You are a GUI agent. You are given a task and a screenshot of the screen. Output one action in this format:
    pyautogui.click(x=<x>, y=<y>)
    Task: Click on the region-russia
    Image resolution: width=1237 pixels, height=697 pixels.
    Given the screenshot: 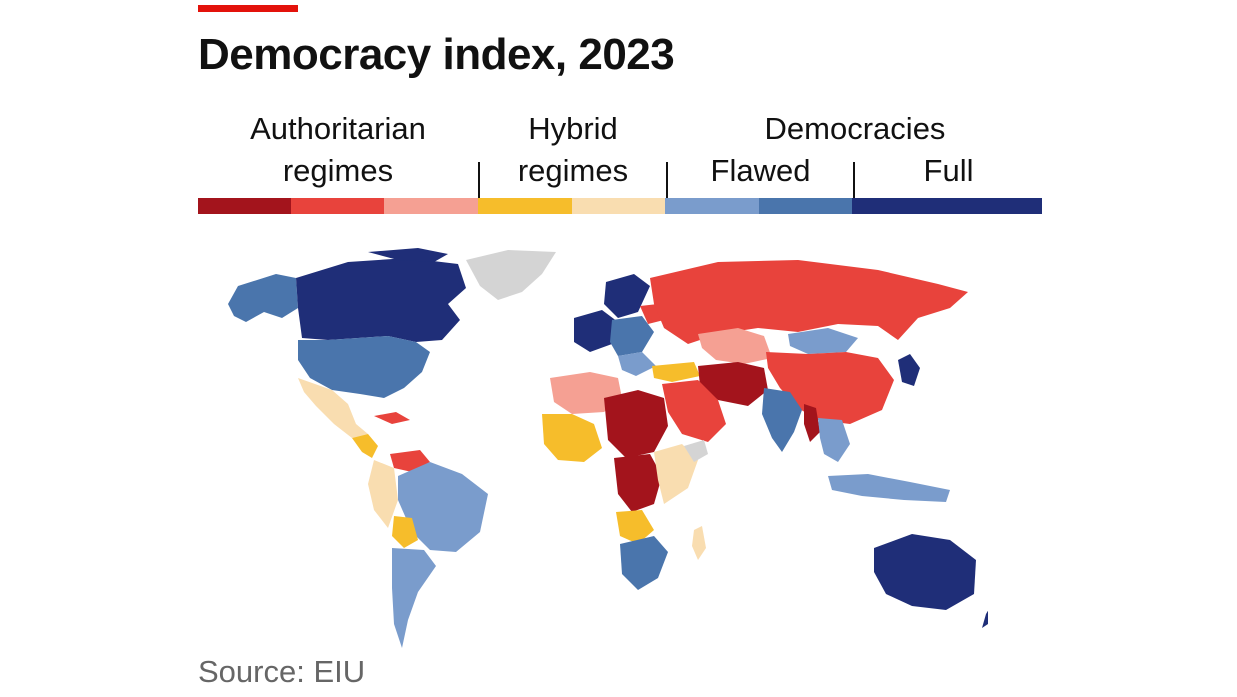 What is the action you would take?
    pyautogui.click(x=809, y=302)
    